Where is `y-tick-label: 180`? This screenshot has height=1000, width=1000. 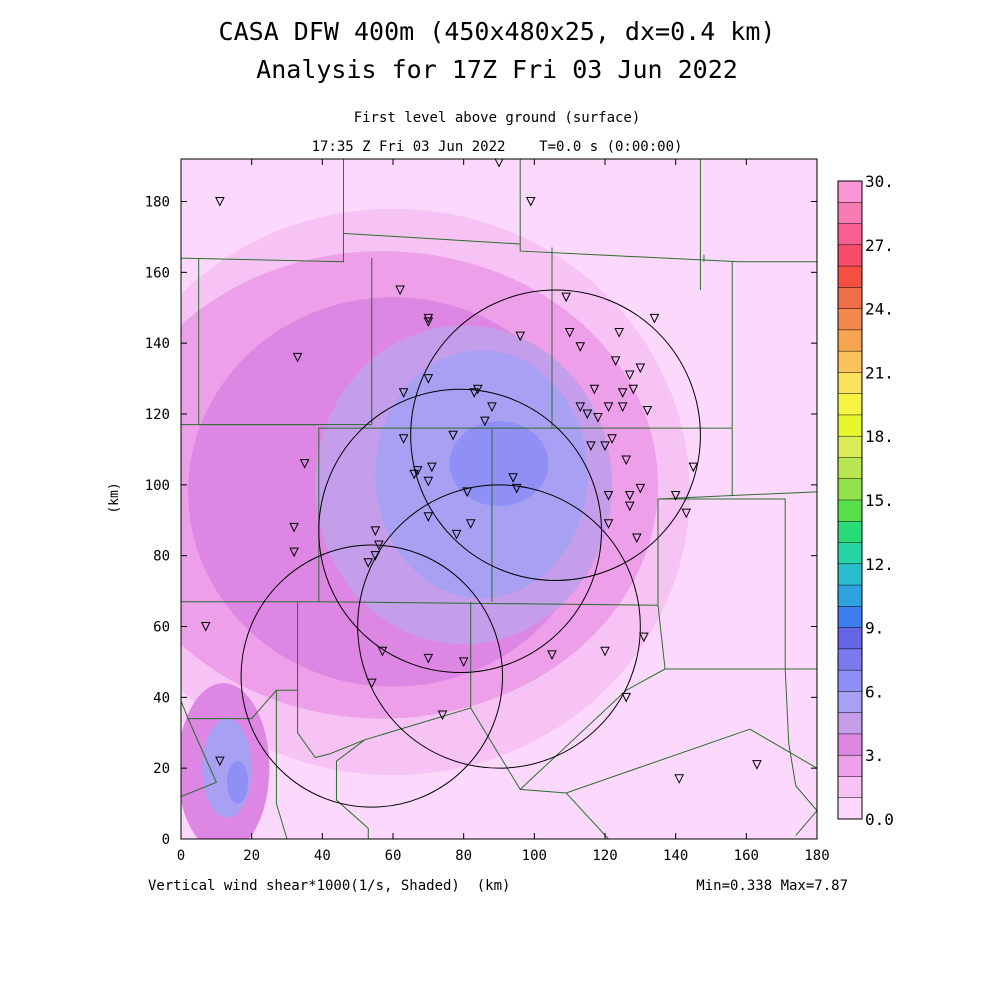
y-tick-label: 180 is located at coordinates (157, 203).